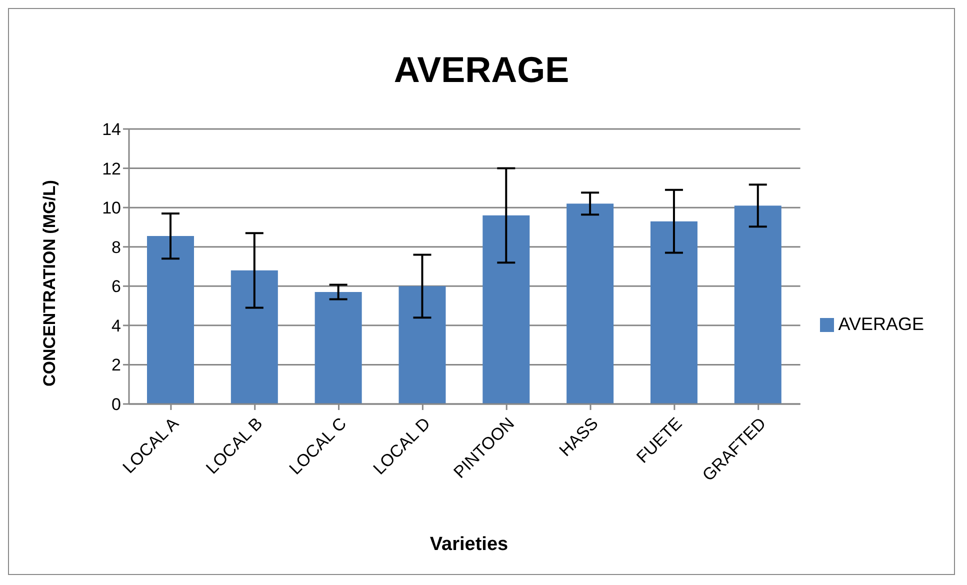 The height and width of the screenshot is (585, 967). Describe the element at coordinates (116, 326) in the screenshot. I see `y-tick-label: 4` at that location.